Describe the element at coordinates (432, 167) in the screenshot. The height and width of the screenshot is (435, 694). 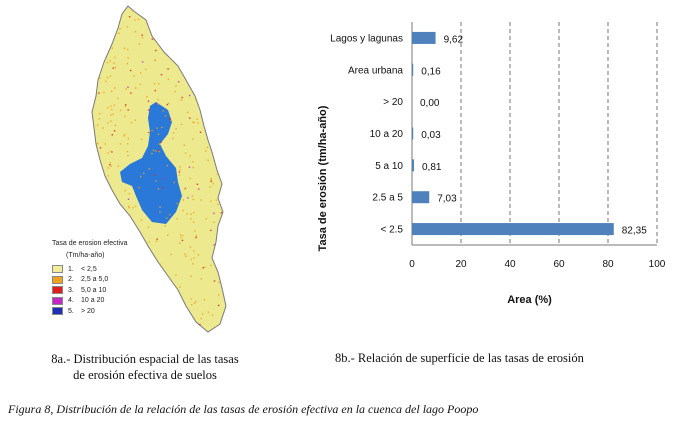
I see `value-label: 0,81` at that location.